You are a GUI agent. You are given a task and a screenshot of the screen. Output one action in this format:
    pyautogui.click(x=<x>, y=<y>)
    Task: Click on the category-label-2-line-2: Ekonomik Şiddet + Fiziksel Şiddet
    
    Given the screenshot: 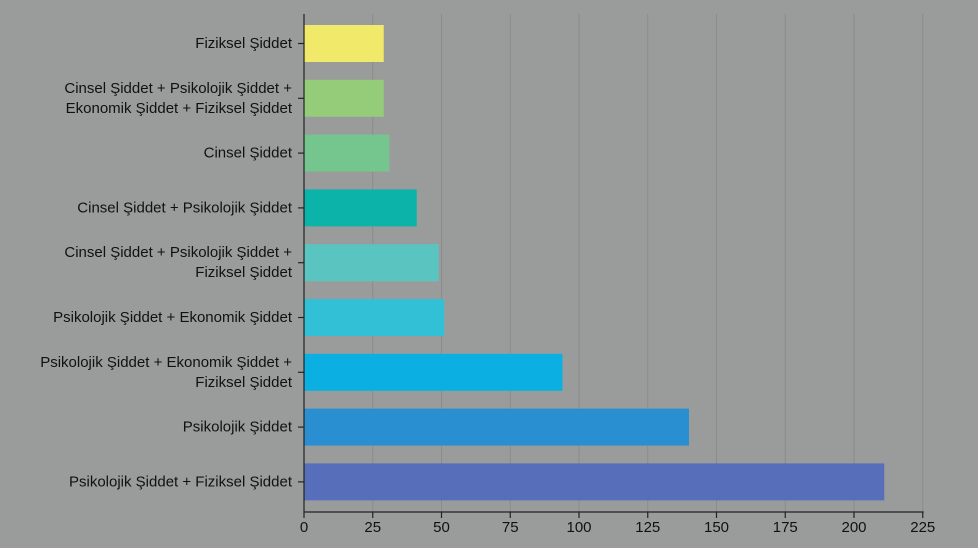 What is the action you would take?
    pyautogui.click(x=179, y=108)
    